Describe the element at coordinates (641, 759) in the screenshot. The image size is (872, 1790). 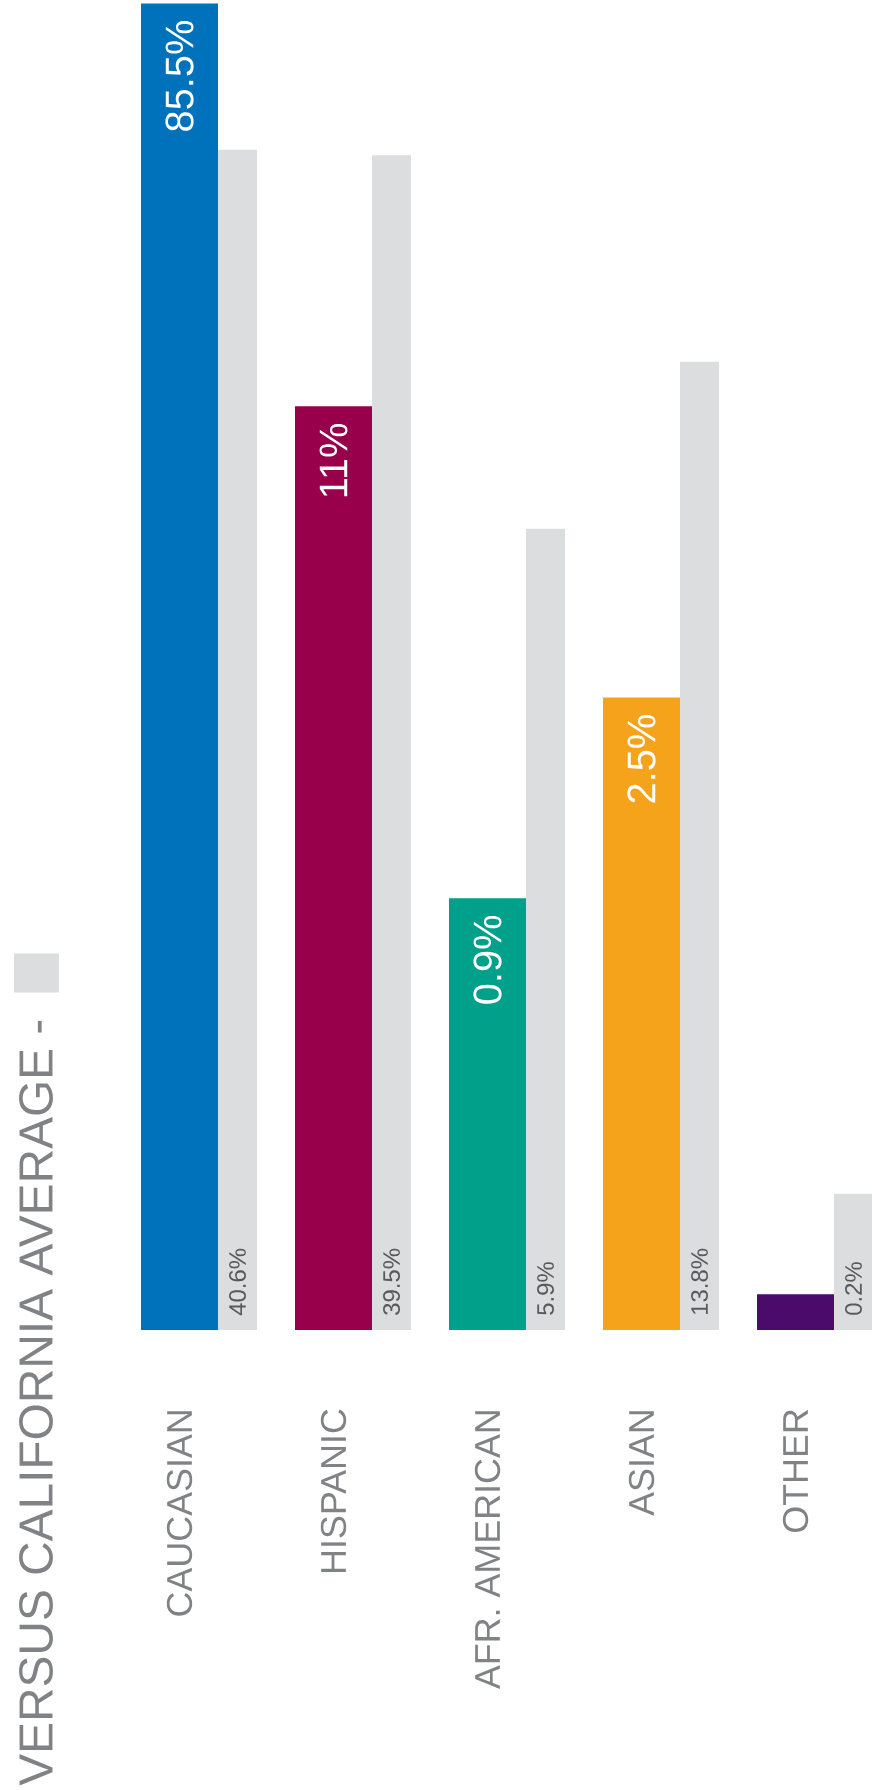
I see `data-label: 2.5%` at that location.